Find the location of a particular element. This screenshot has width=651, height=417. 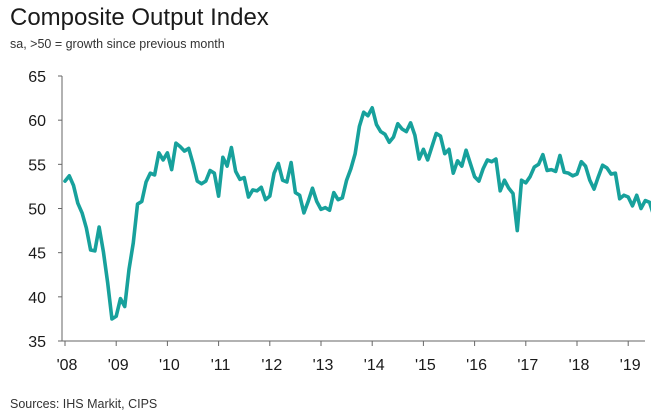

x-tick-label: '16 is located at coordinates (476, 365).